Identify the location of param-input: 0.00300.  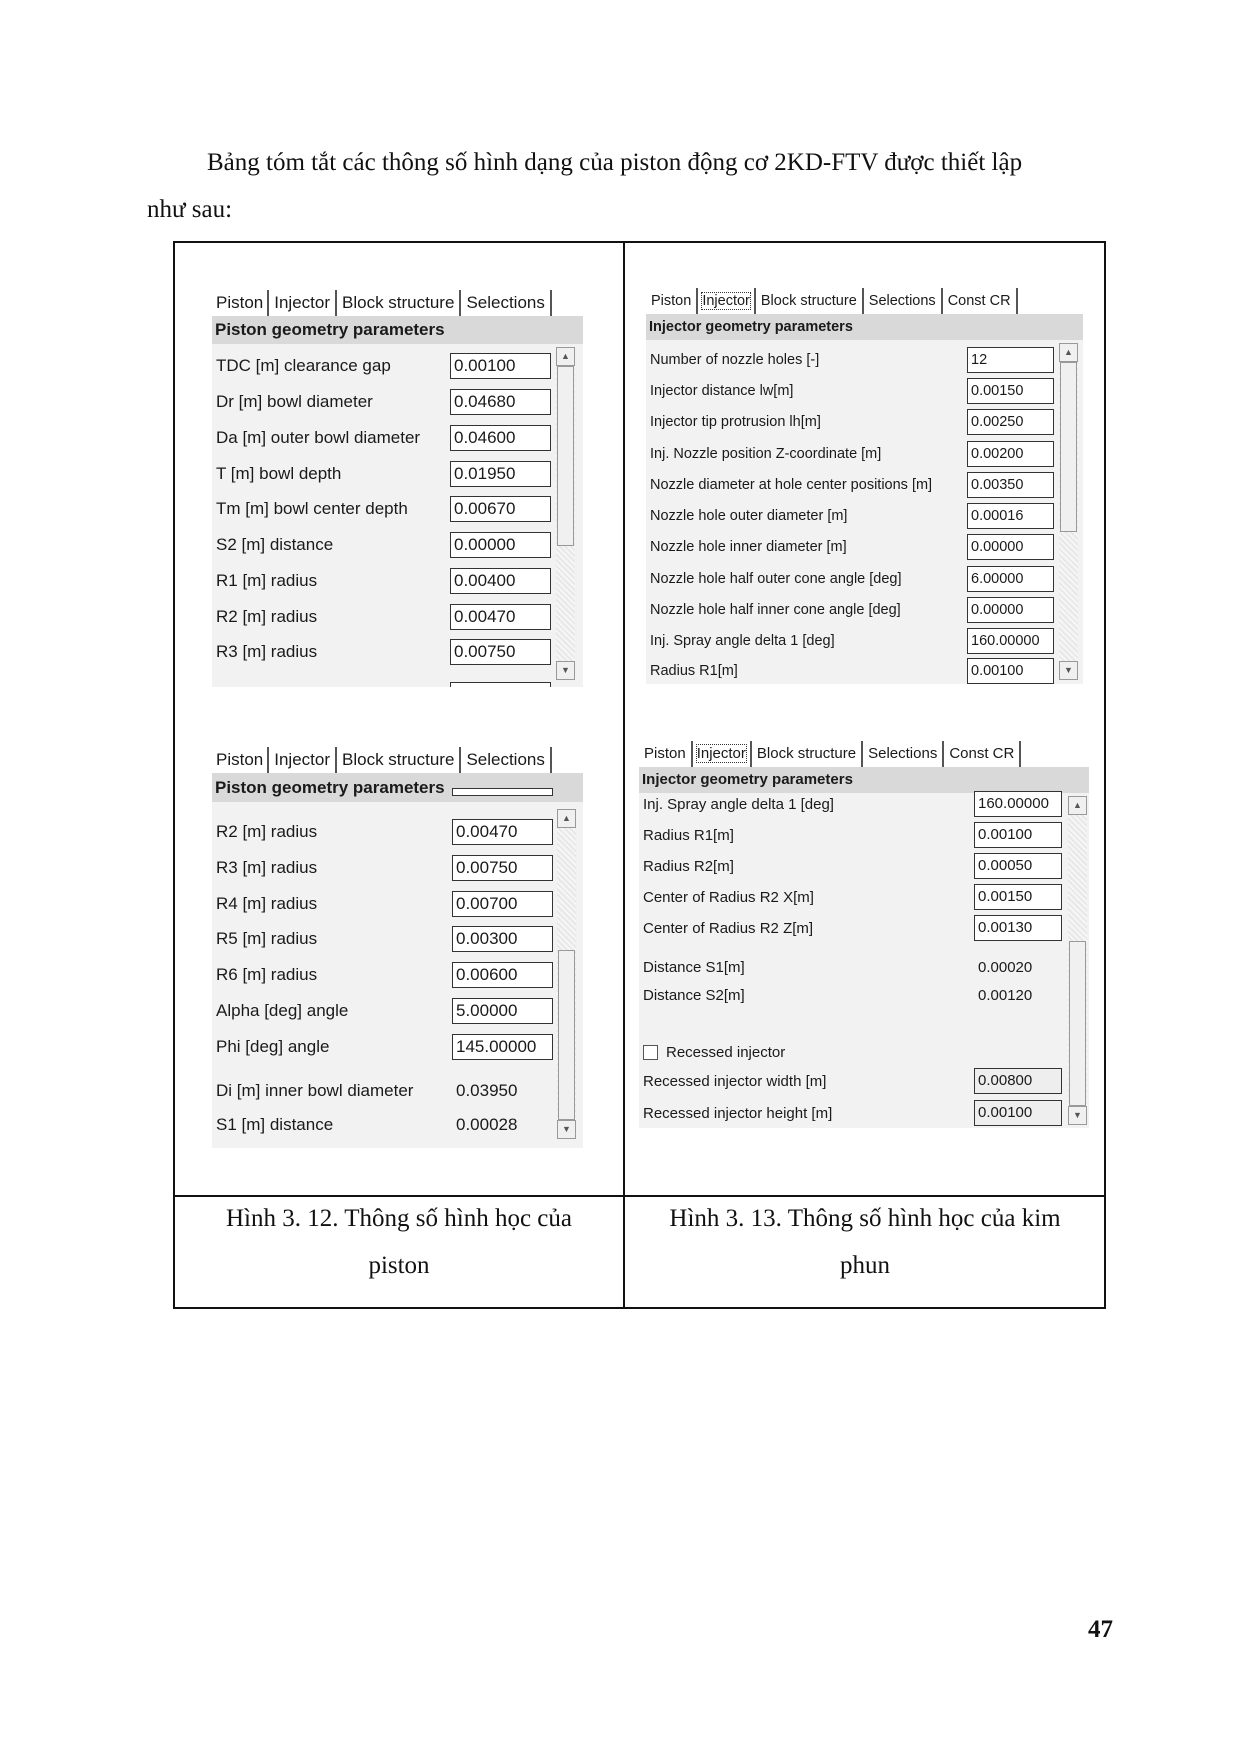
(502, 939).